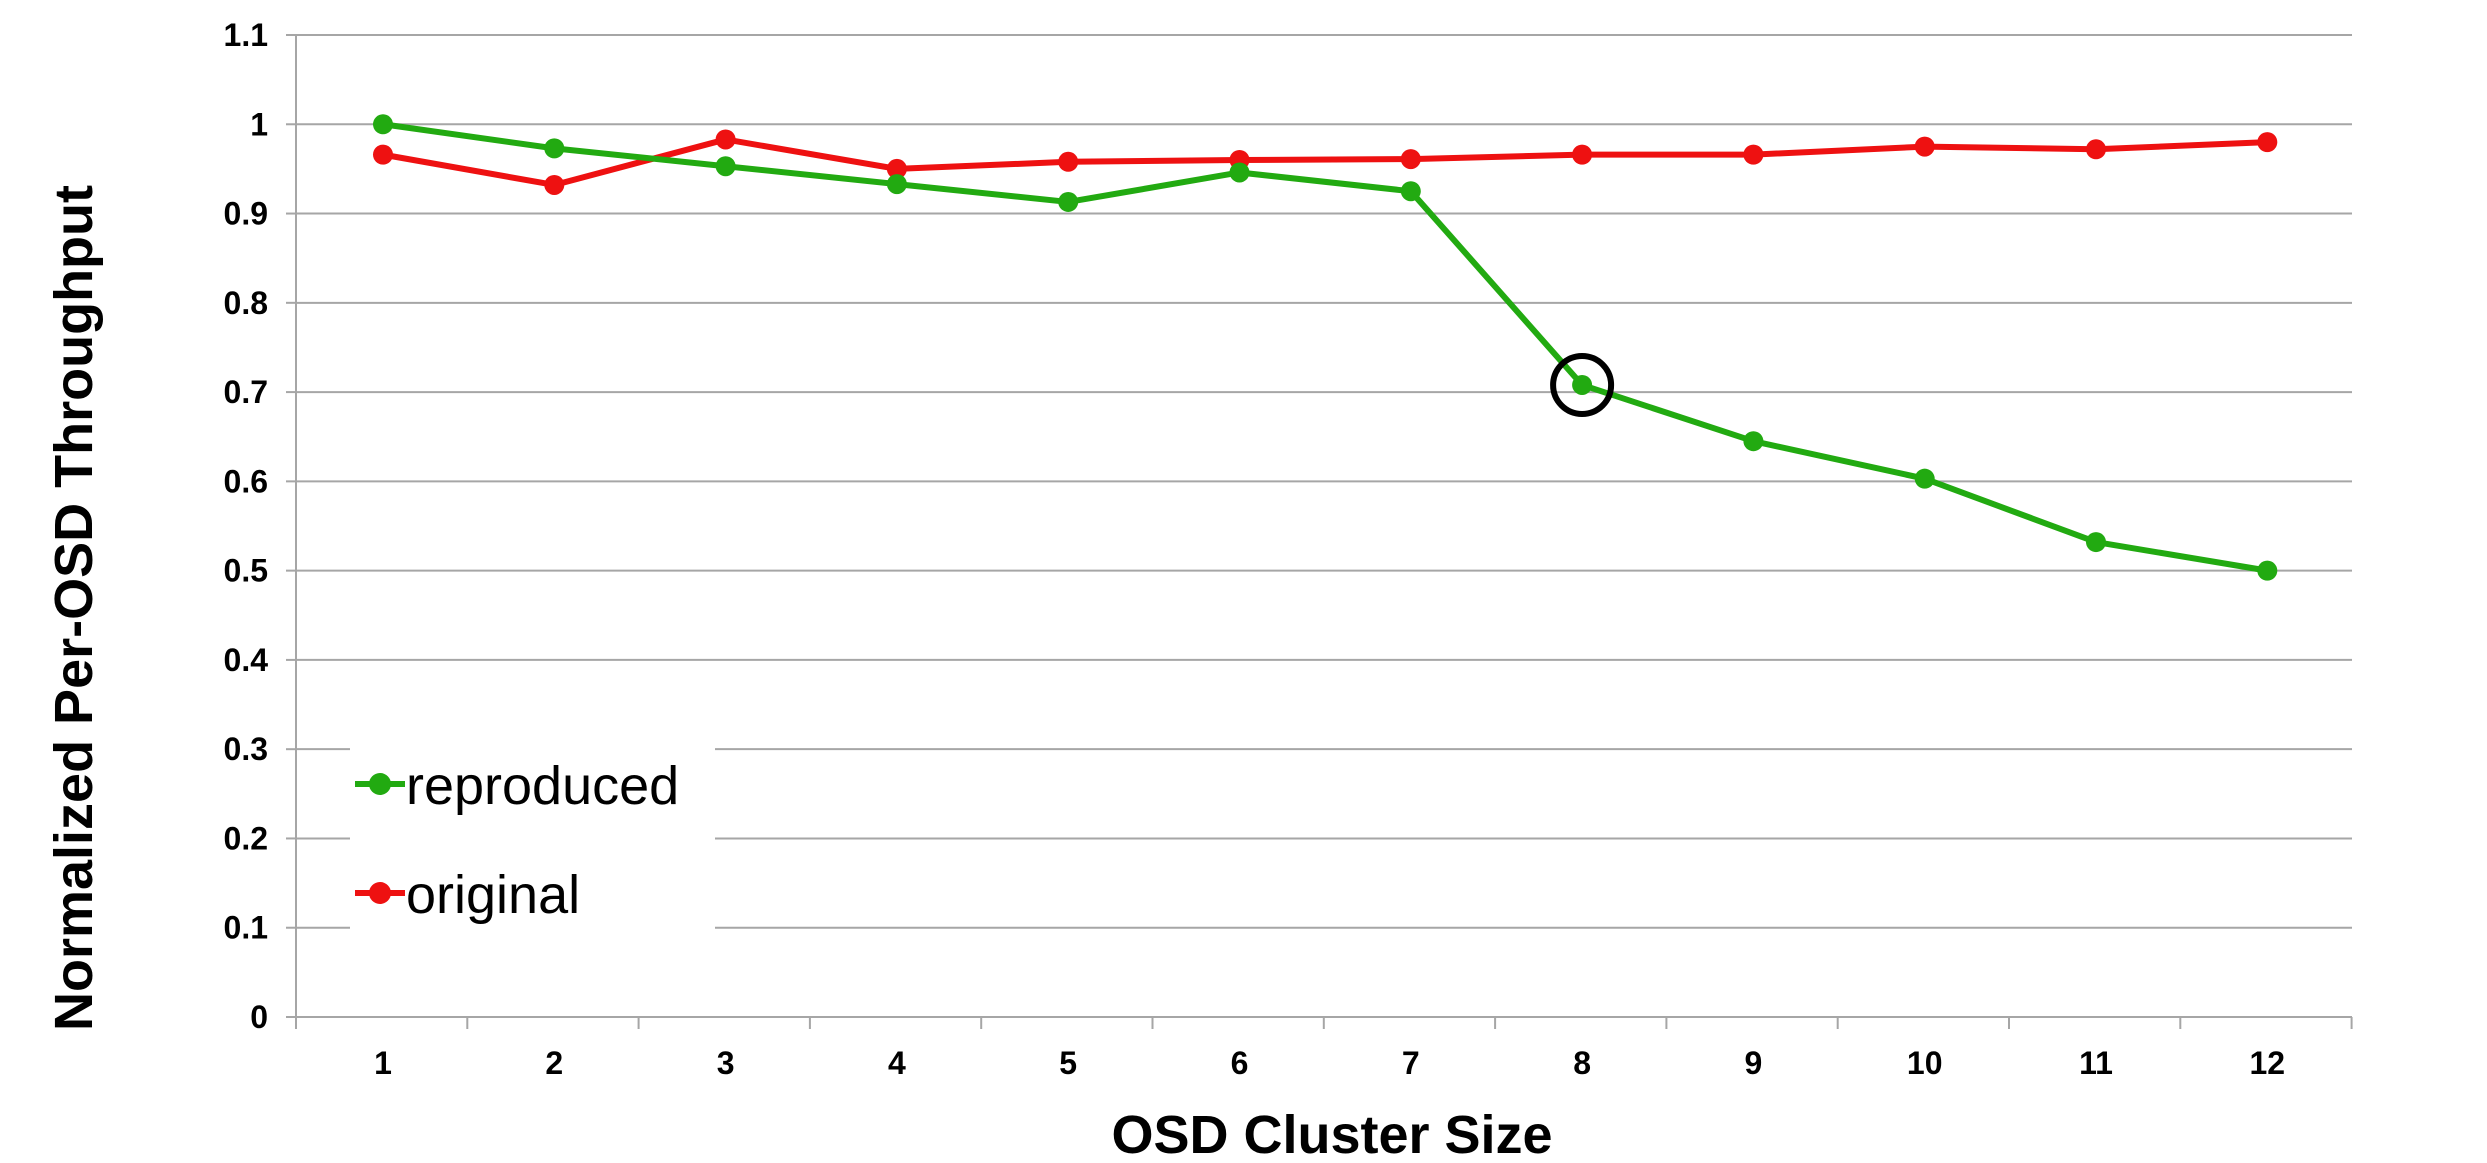  I want to click on y-tick-label: 0.4, so click(246, 660).